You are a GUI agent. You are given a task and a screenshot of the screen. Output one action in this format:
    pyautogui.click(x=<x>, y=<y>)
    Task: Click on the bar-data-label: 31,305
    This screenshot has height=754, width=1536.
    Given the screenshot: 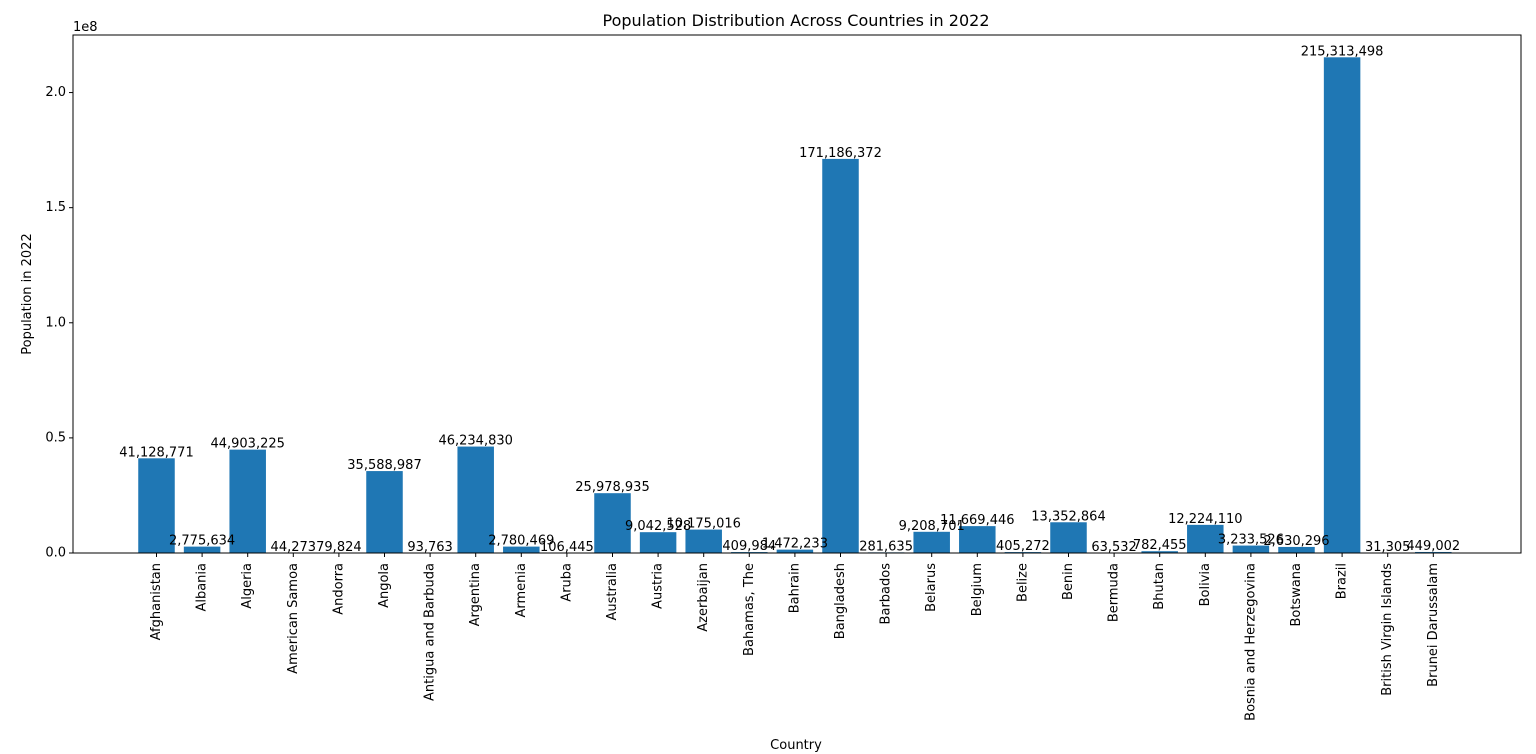 What is the action you would take?
    pyautogui.click(x=1388, y=547)
    